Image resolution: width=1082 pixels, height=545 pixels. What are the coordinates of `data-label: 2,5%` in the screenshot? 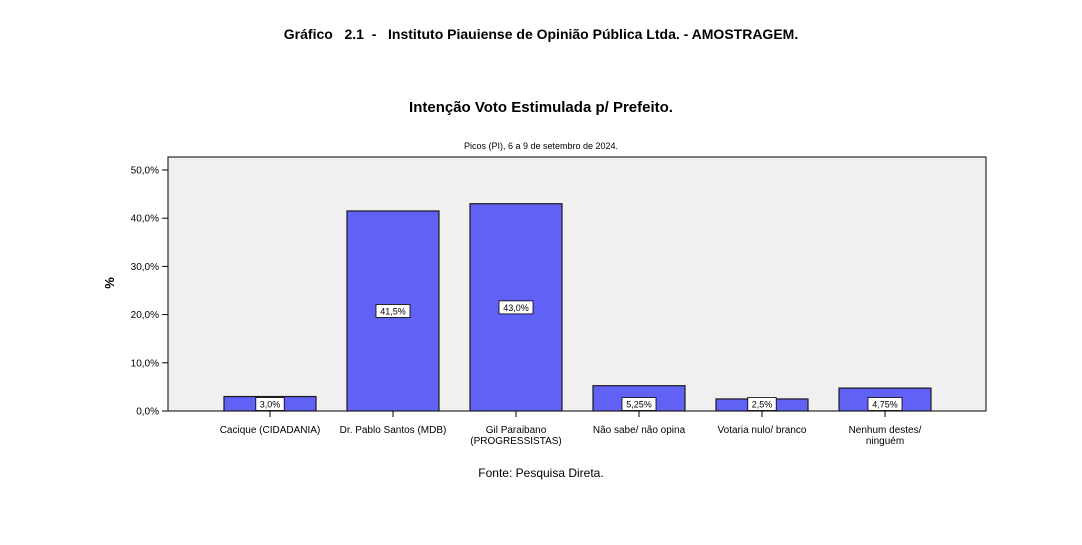 It's located at (762, 405).